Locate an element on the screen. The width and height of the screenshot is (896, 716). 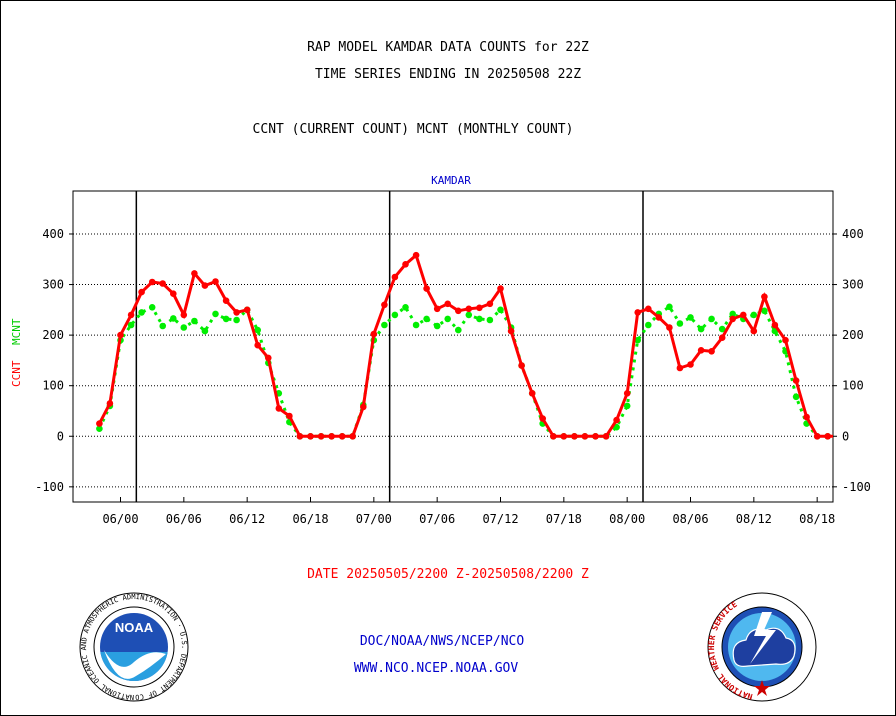
y-tick-label-right: 0 is located at coordinates (845, 436).